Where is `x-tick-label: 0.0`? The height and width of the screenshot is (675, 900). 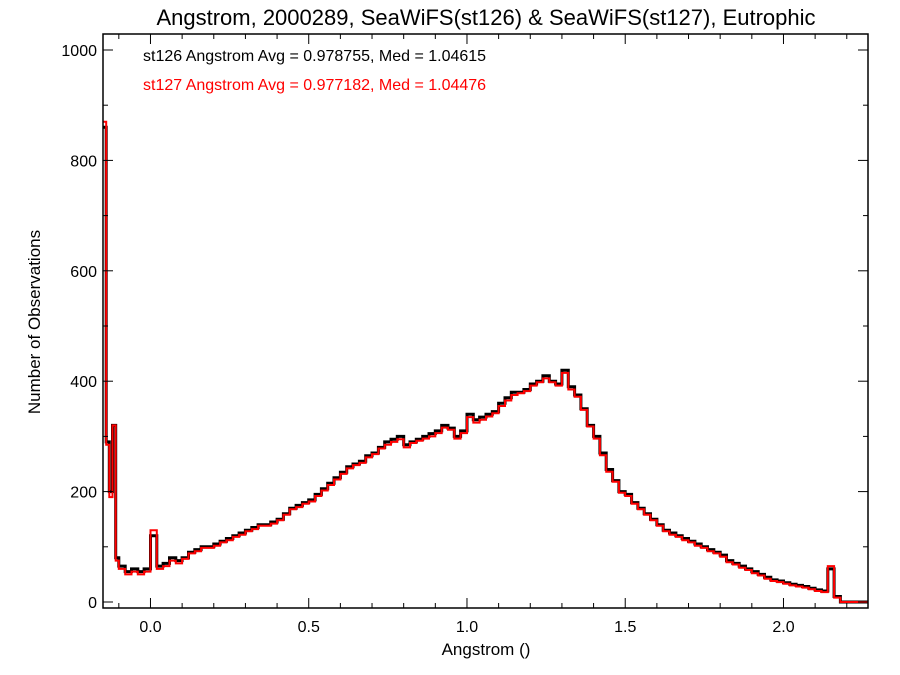 x-tick-label: 0.0 is located at coordinates (150, 627).